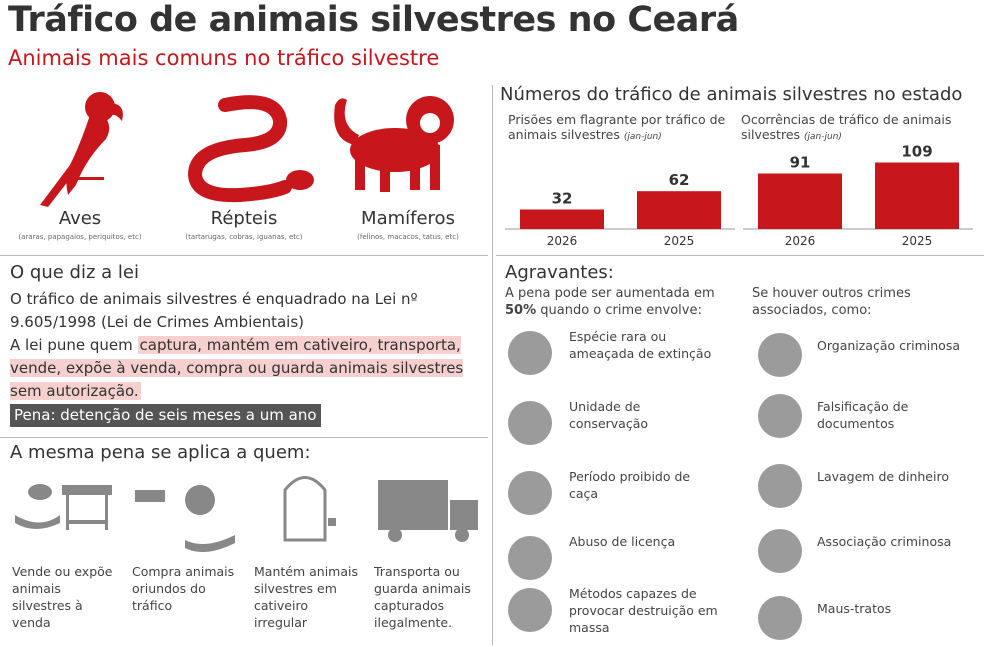  Describe the element at coordinates (183, 588) in the screenshot. I see `penalty-item: Compra animais oriundos do tráfico` at that location.